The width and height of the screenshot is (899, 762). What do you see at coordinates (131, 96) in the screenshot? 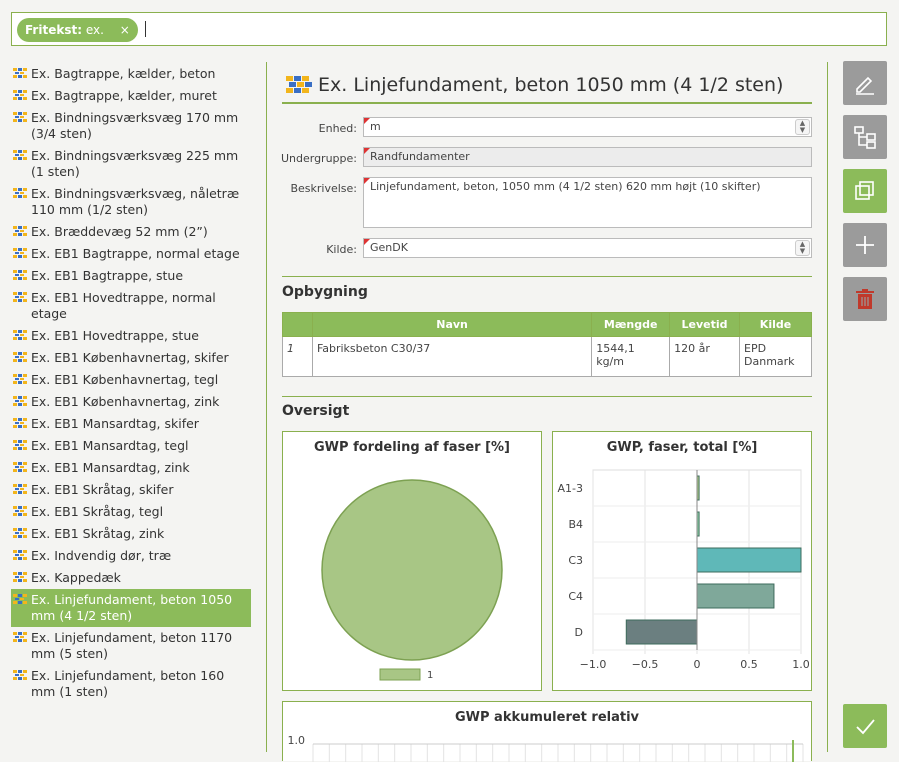
I see `list-item: Ex. Bagtrappe, kælder, muret` at bounding box center [131, 96].